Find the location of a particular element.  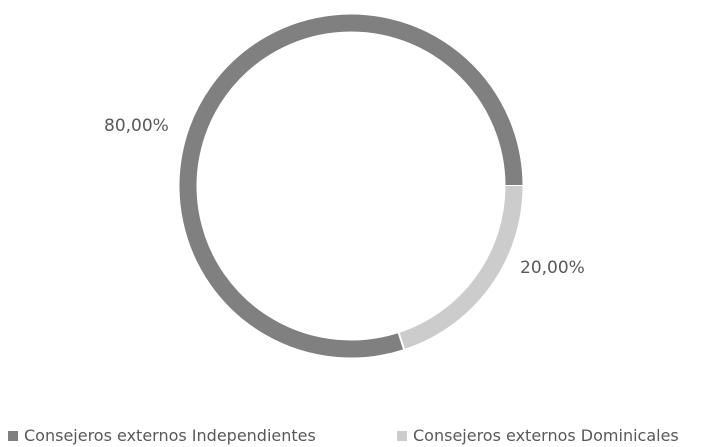

legend-label-dominicales: Consejeros externos Dominicales is located at coordinates (546, 435).